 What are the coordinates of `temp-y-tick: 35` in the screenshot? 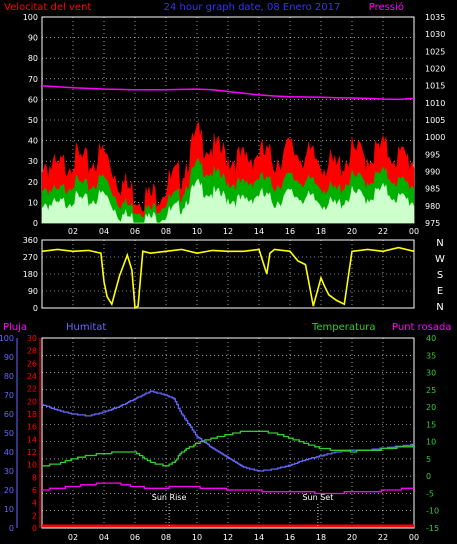 It's located at (431, 355).